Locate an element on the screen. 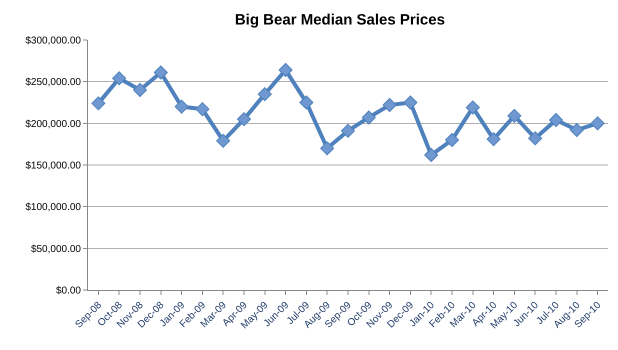 This screenshot has width=618, height=350. y-tick-label: $250,000.00 is located at coordinates (53, 82).